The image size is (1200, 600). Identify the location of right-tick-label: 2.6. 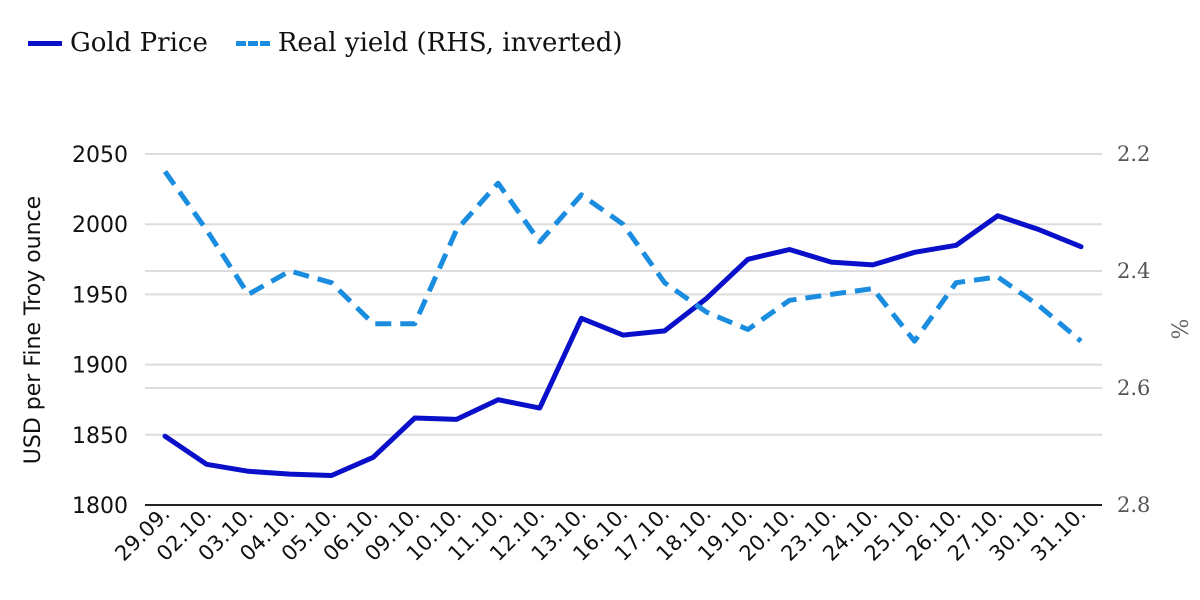
(1133, 388).